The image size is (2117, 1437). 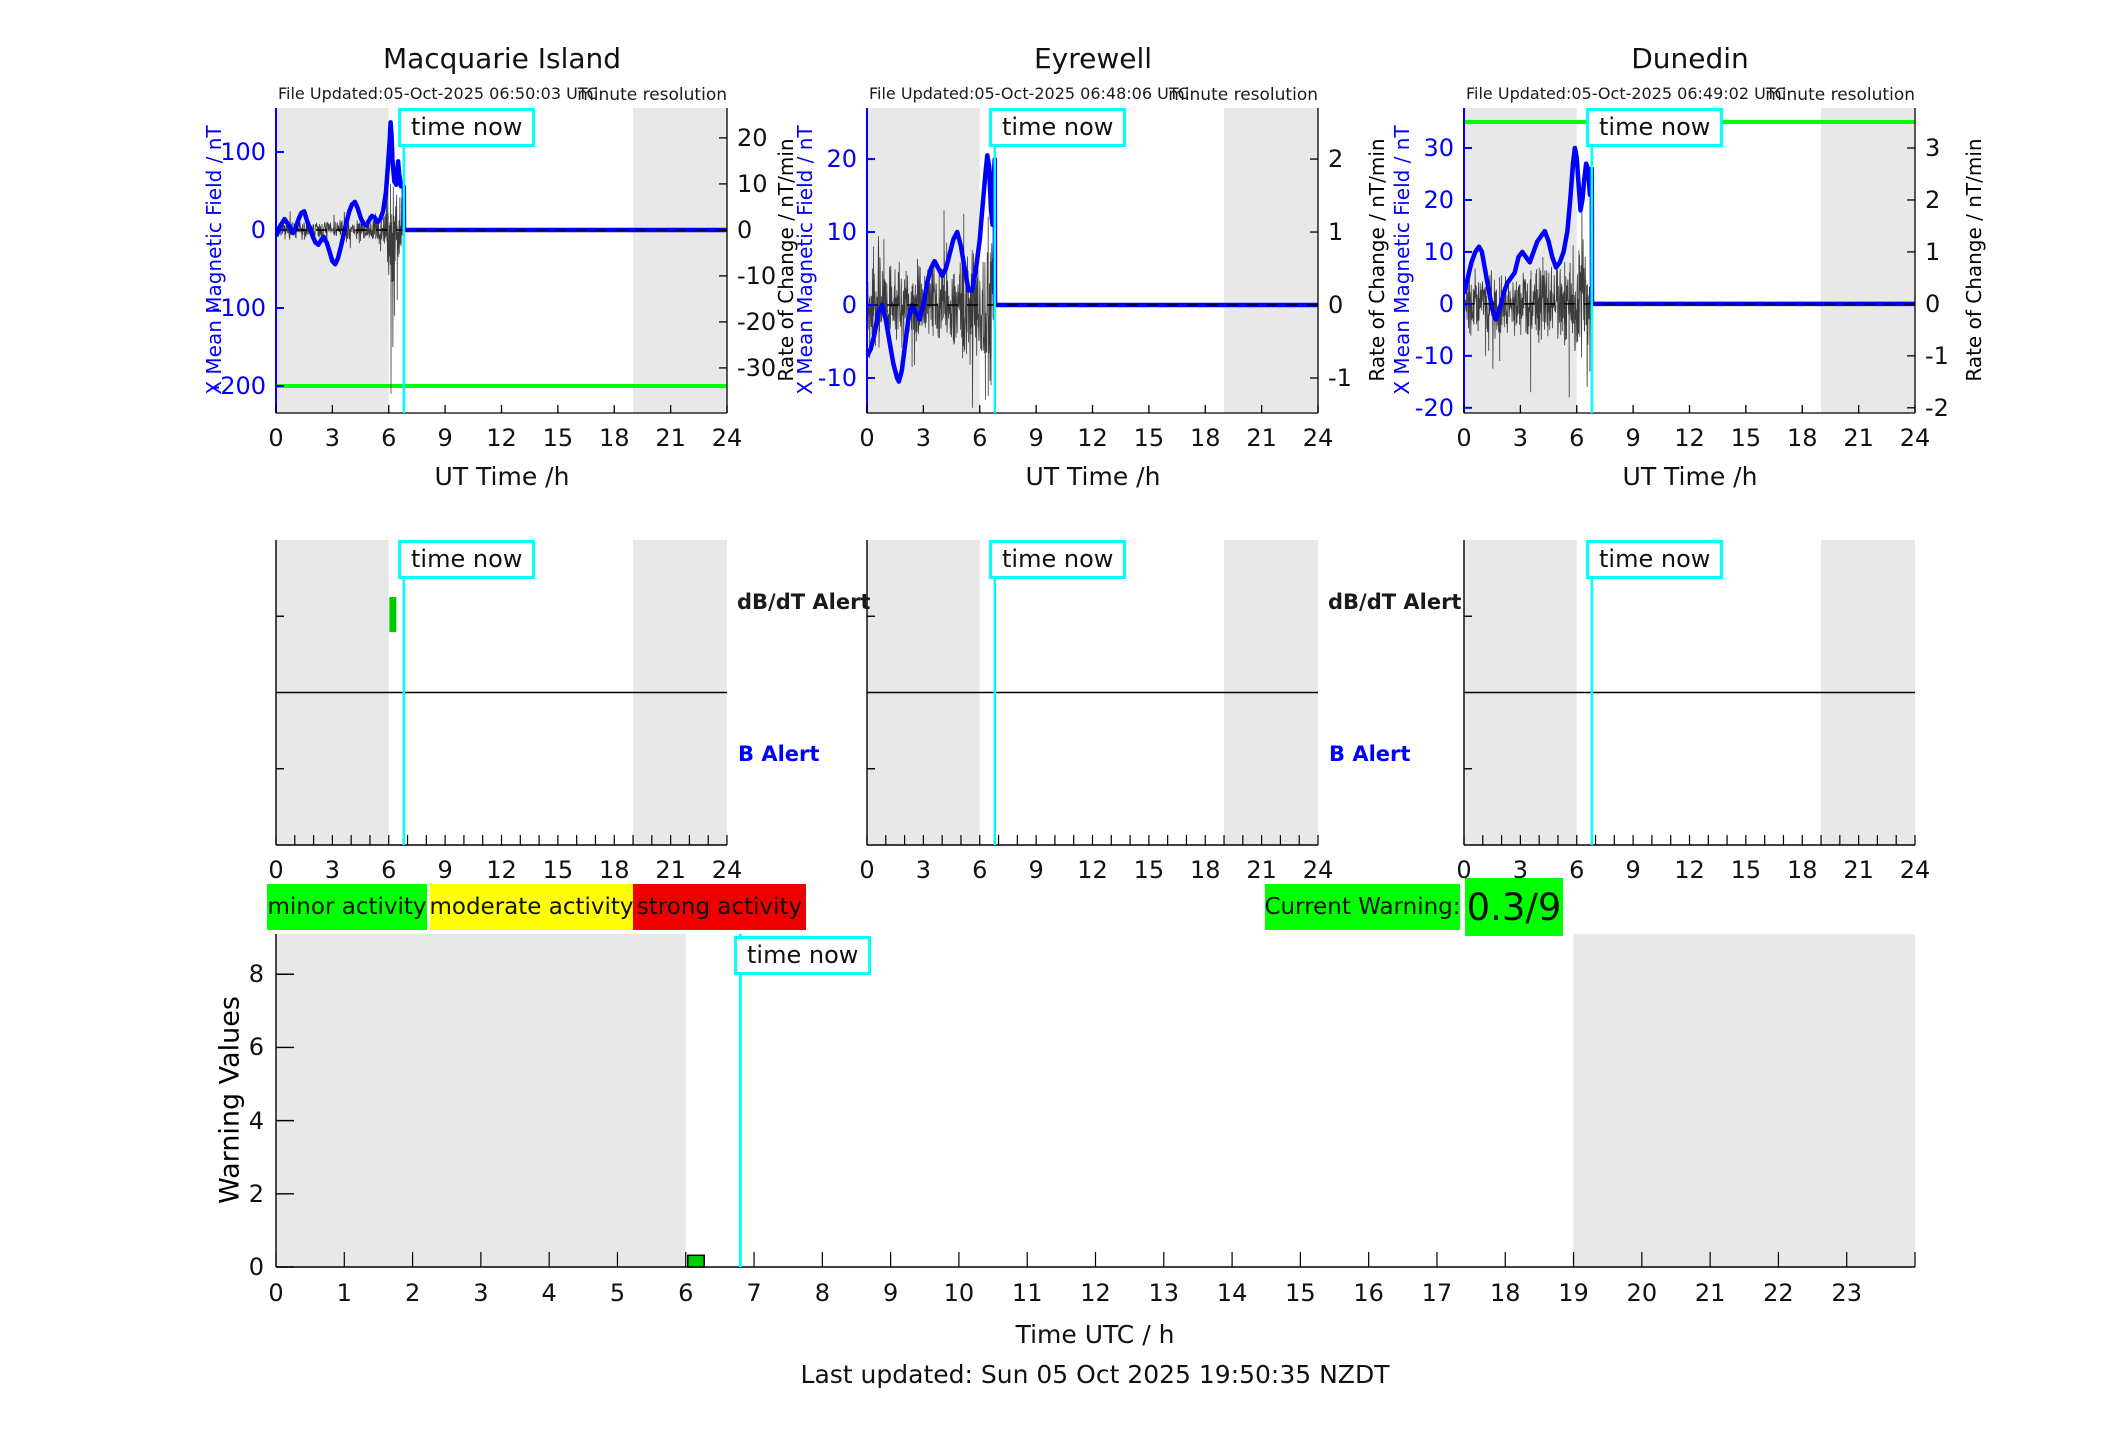 I want to click on x-tick-label: 23, so click(x=1846, y=1293).